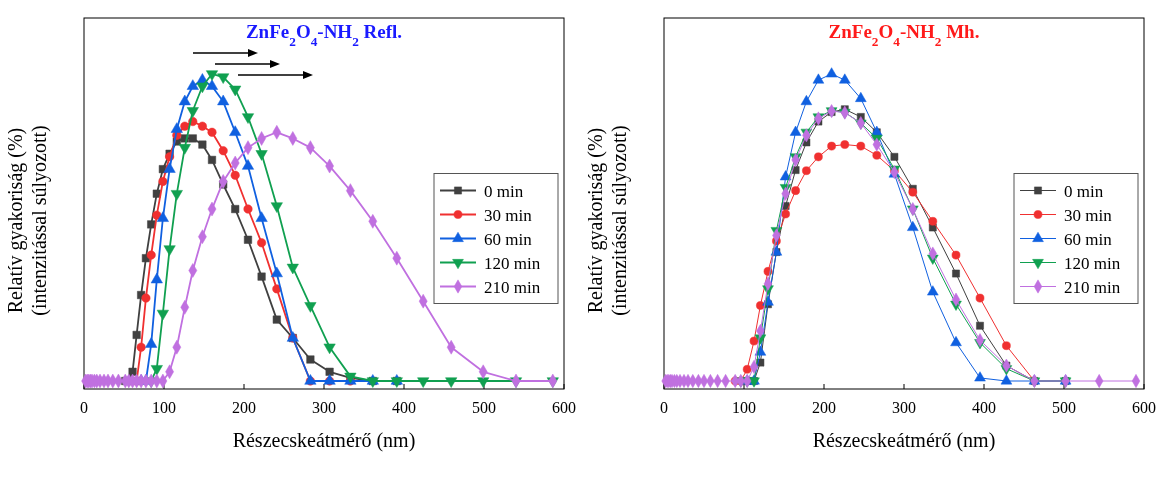 This screenshot has width=1164, height=479. Describe the element at coordinates (324, 35) in the screenshot. I see `chart-title: ZnFe$_{2}$O$_{4}$-NH$_{2}$ Refl.` at that location.